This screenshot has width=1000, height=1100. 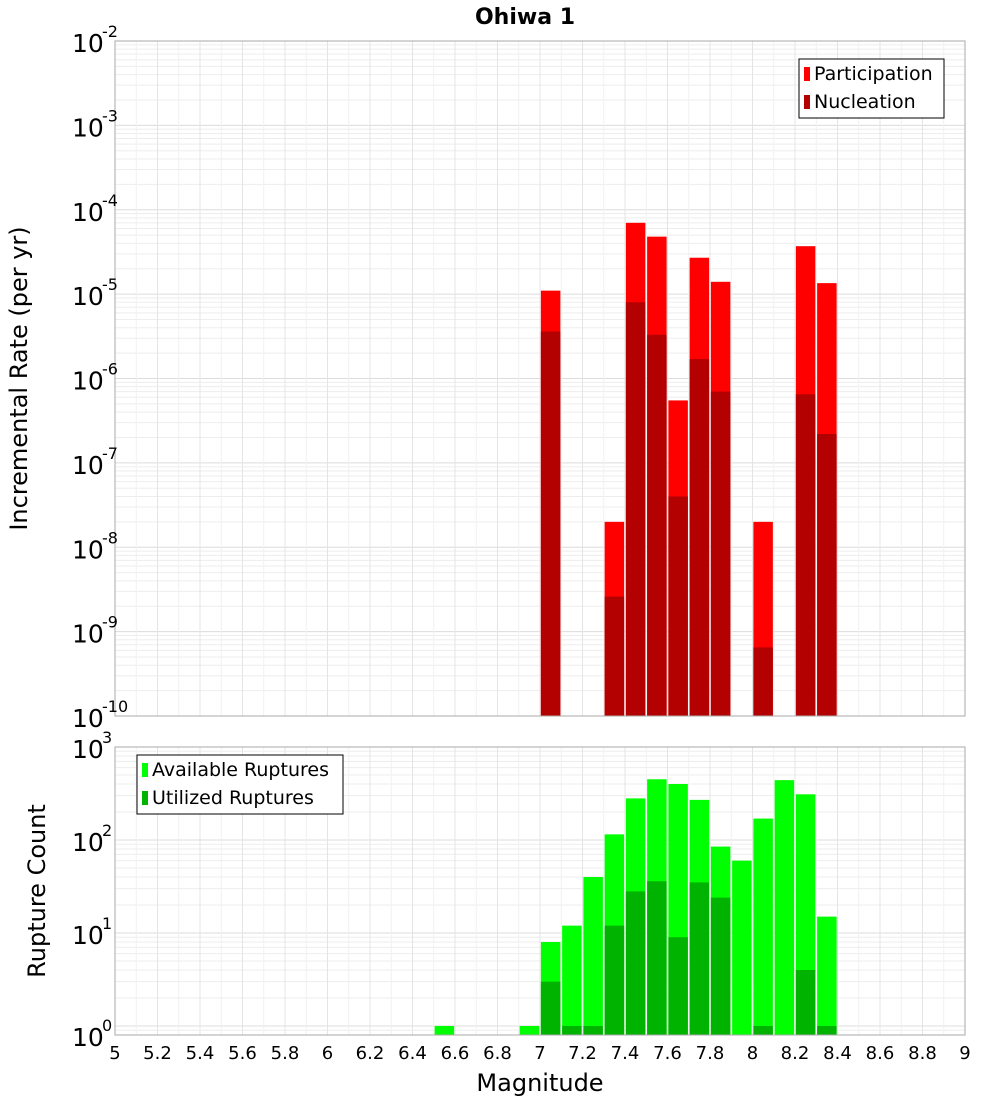 What do you see at coordinates (497, 1053) in the screenshot?
I see `x-tick-label: 6.8` at bounding box center [497, 1053].